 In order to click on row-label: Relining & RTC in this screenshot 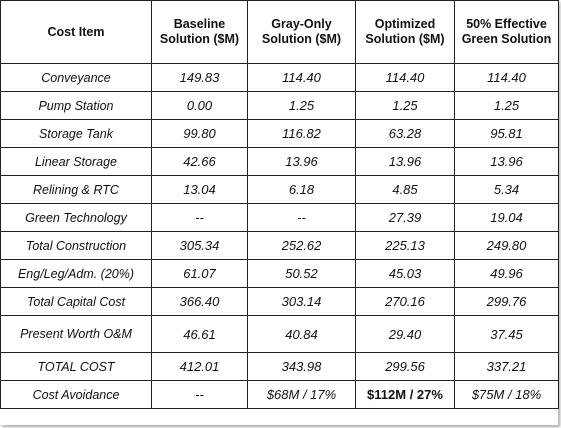, I will do `click(76, 189)`.